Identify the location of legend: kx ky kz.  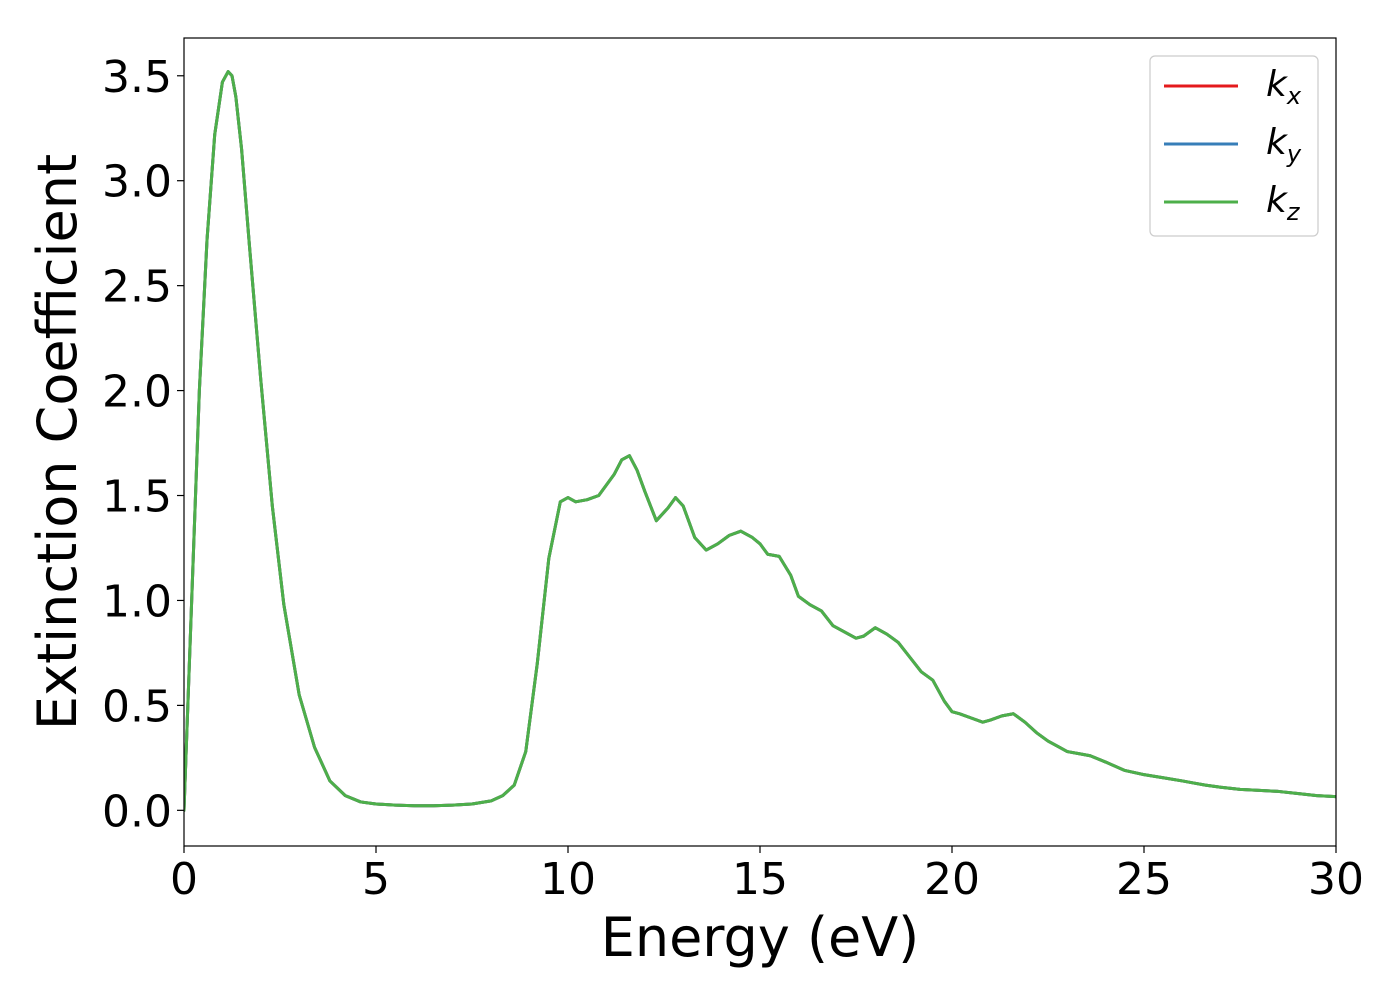
(1234, 146).